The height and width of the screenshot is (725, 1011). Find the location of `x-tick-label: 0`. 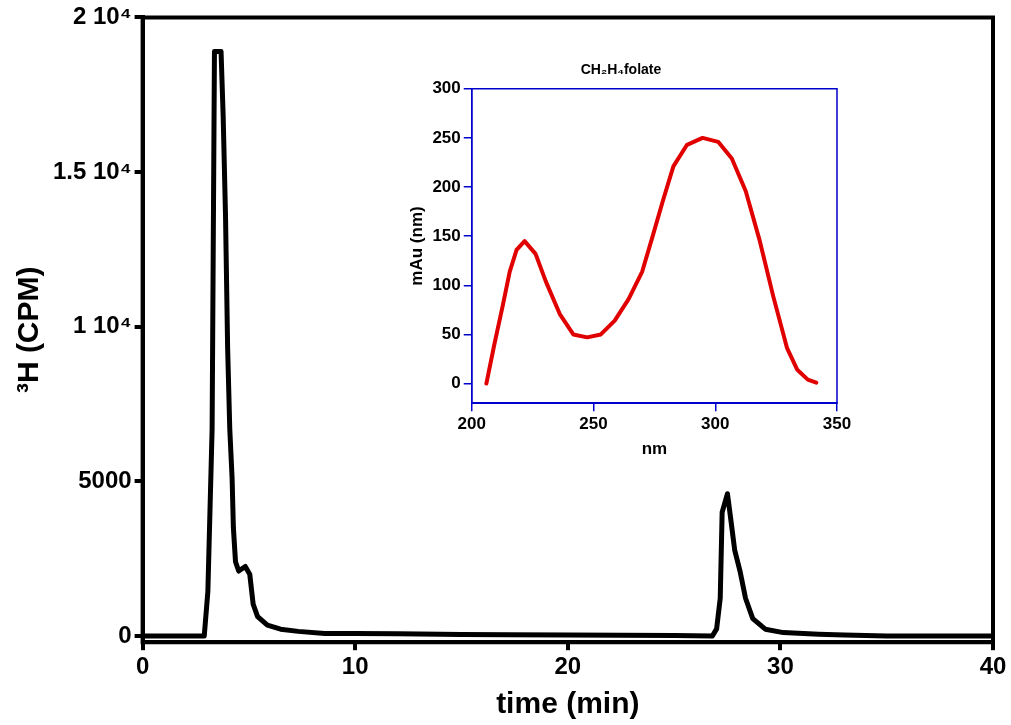

x-tick-label: 0 is located at coordinates (142, 666).